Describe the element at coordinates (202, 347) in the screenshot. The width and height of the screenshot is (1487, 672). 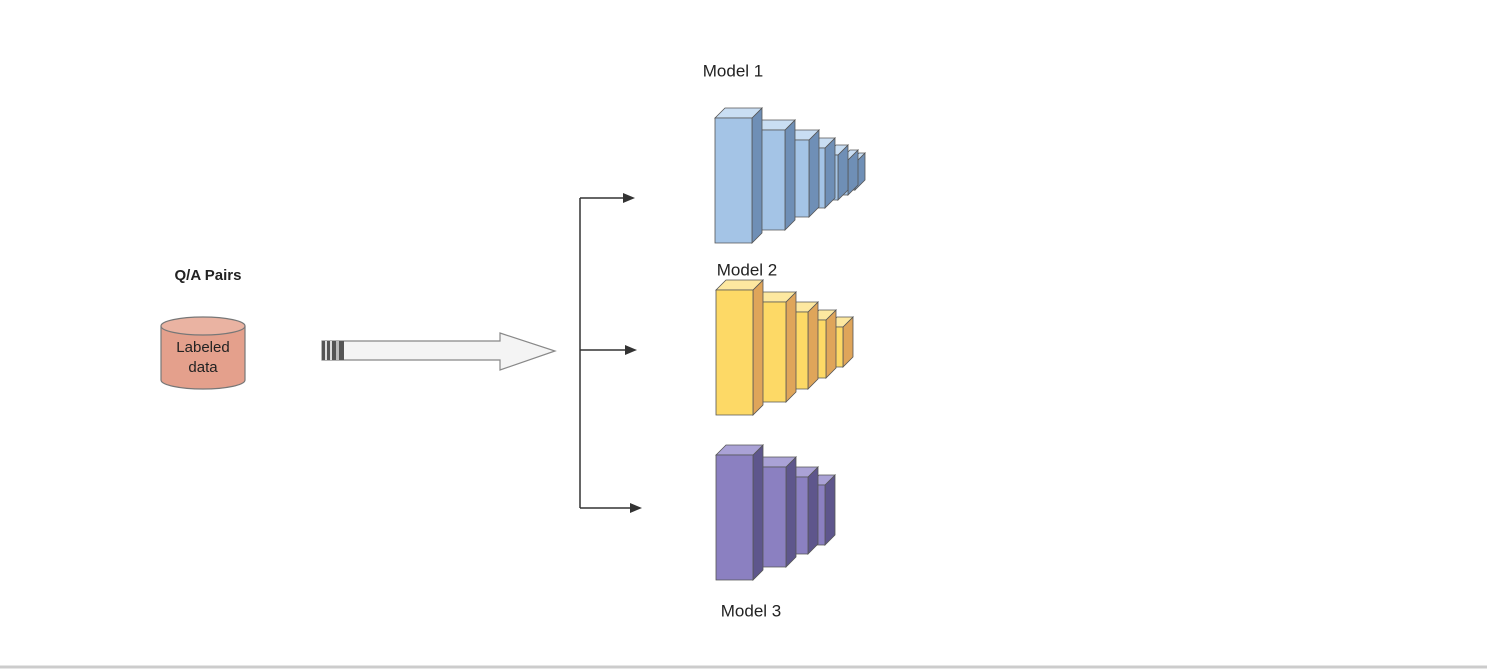
I see `database-label: Labeled` at that location.